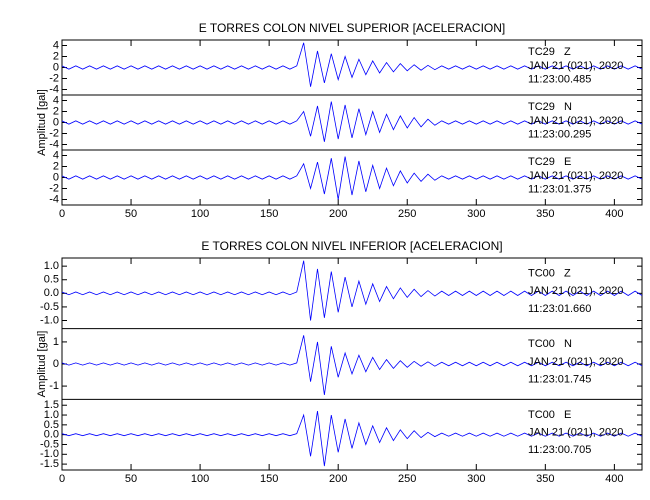 Image resolution: width=650 pixels, height=500 pixels. I want to click on time-label: 11:23:01.660, so click(559, 309).